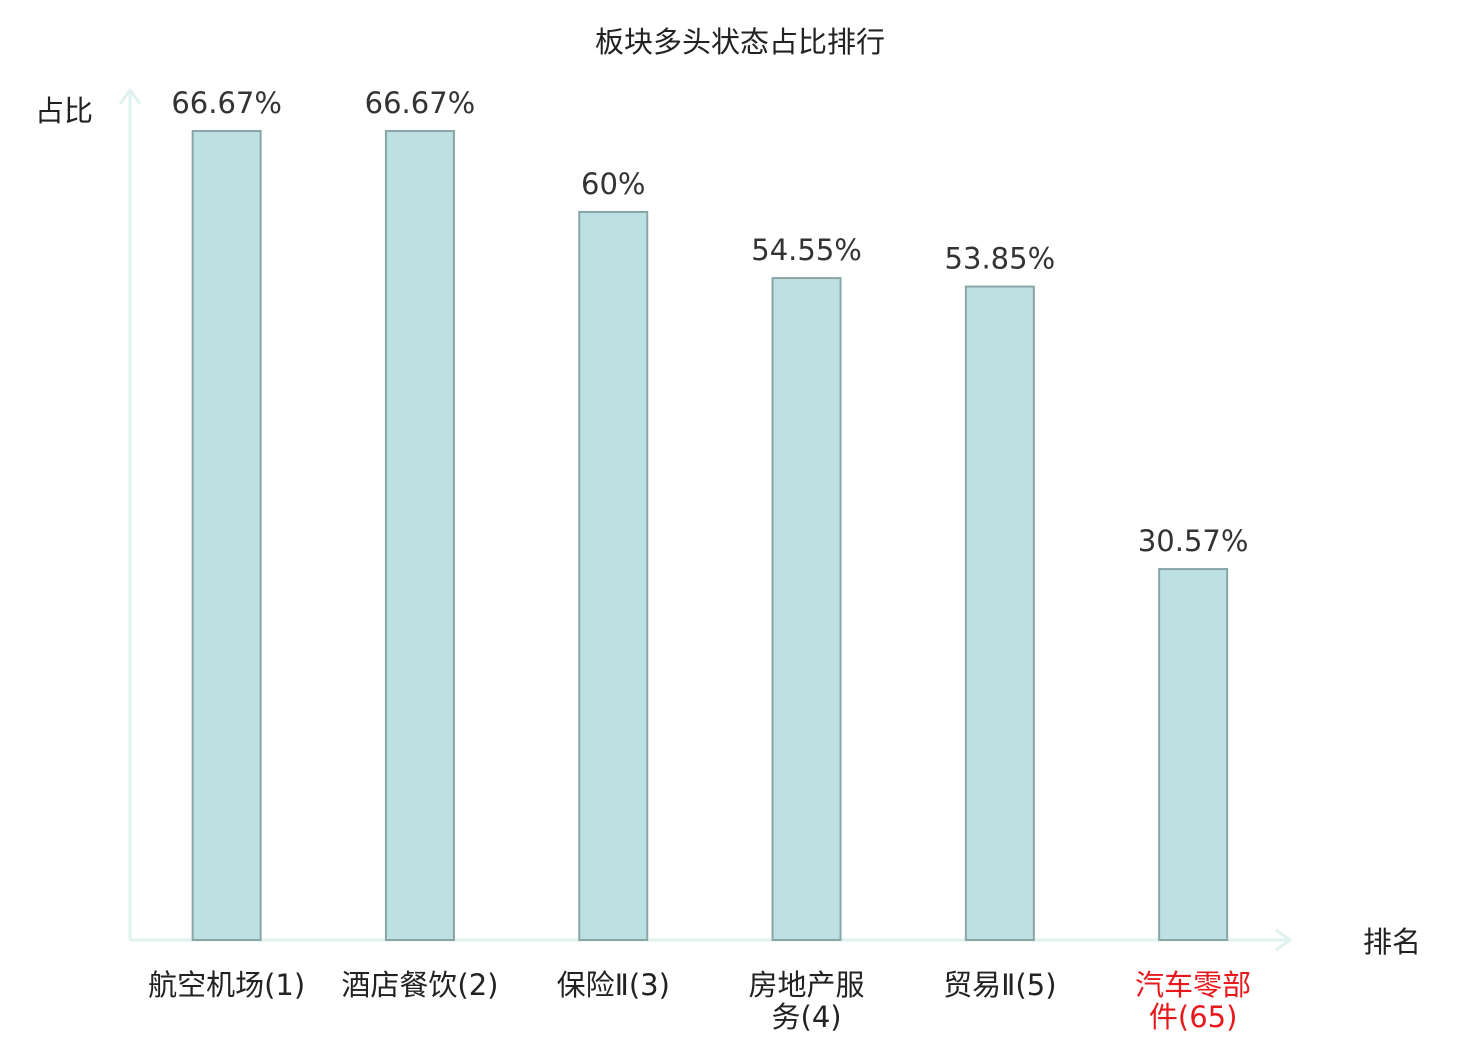 The width and height of the screenshot is (1480, 1040). Describe the element at coordinates (807, 985) in the screenshot. I see `category-label: 房地产服` at that location.